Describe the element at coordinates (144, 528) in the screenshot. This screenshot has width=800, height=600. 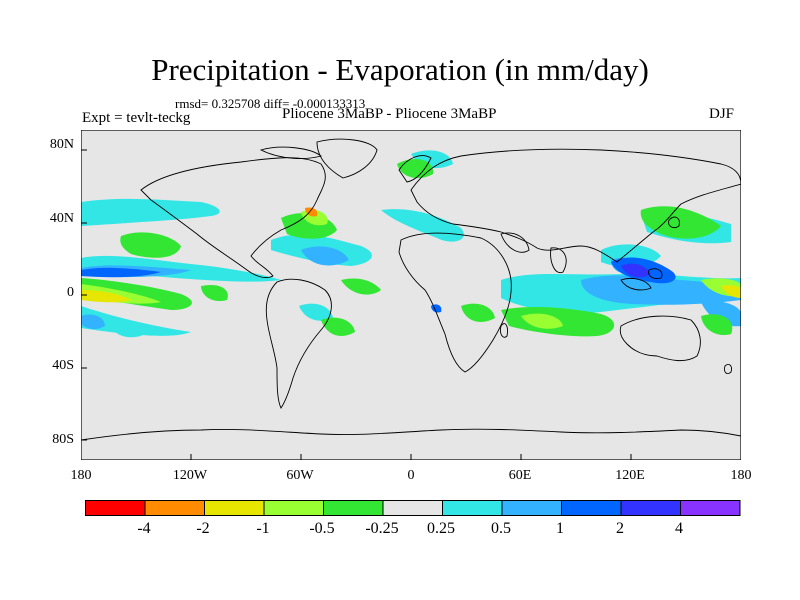
I see `colorbar-label: -4` at that location.